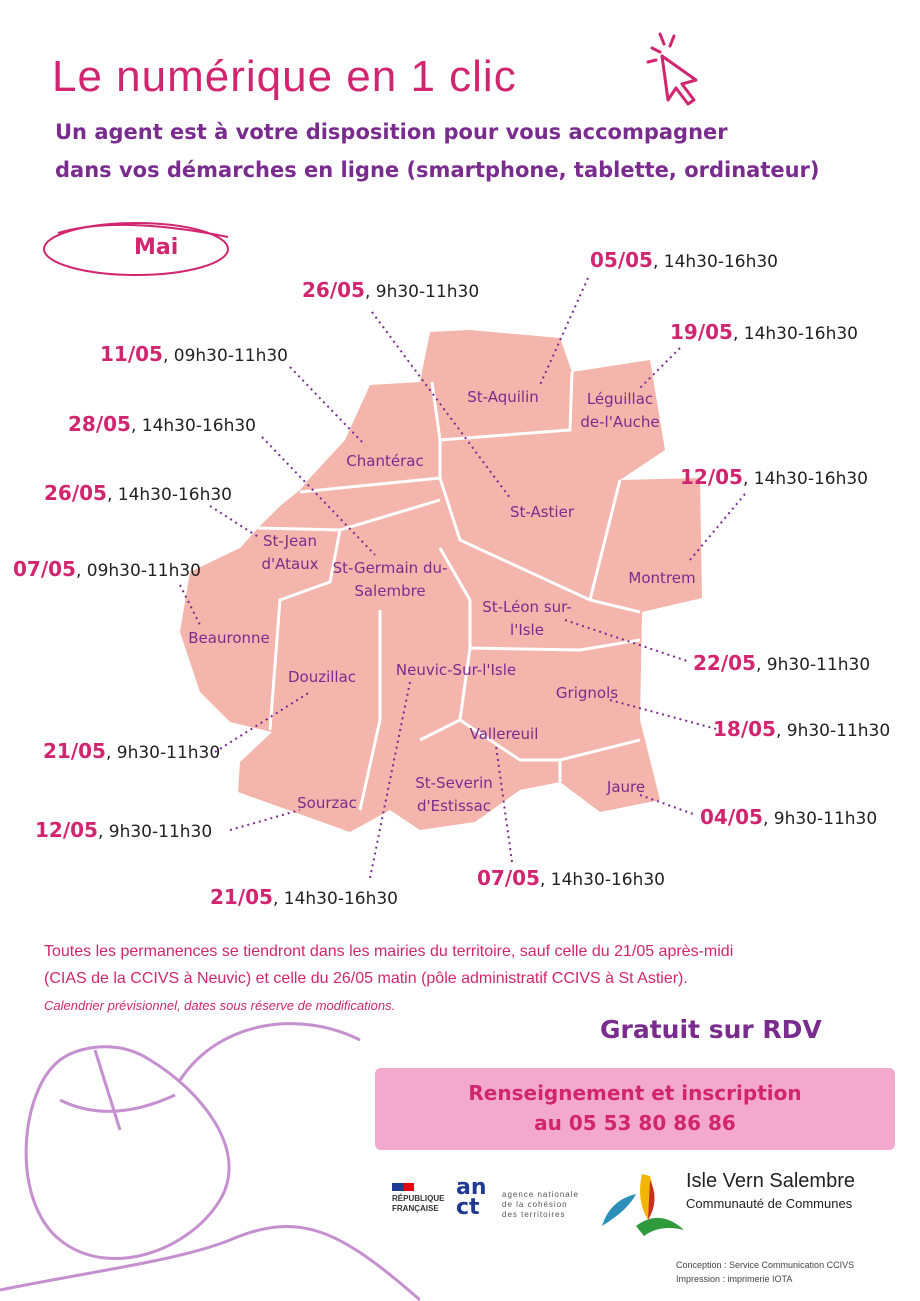 Image resolution: width=920 pixels, height=1301 pixels. I want to click on date-st-leon: 22/05, 9h30-11h30, so click(781, 663).